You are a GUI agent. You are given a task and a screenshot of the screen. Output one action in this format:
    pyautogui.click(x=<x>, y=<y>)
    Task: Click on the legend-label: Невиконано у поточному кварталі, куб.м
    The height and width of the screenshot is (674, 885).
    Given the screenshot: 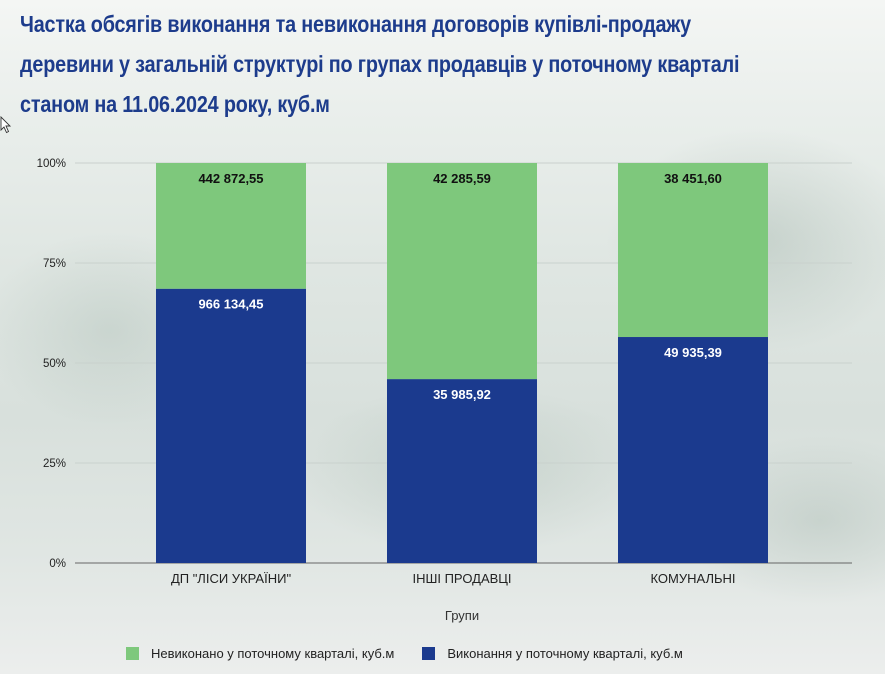 What is the action you would take?
    pyautogui.click(x=273, y=653)
    